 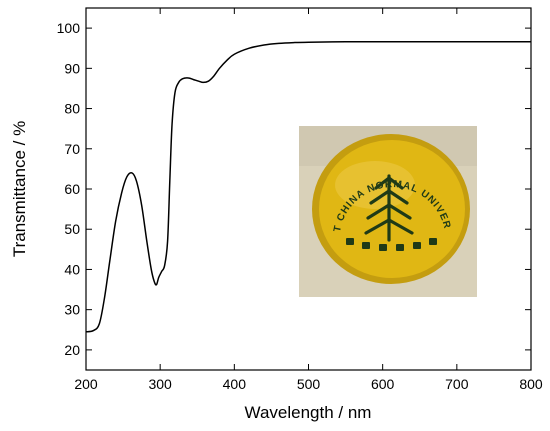 I want to click on y-tick-label: 30, so click(x=72, y=310).